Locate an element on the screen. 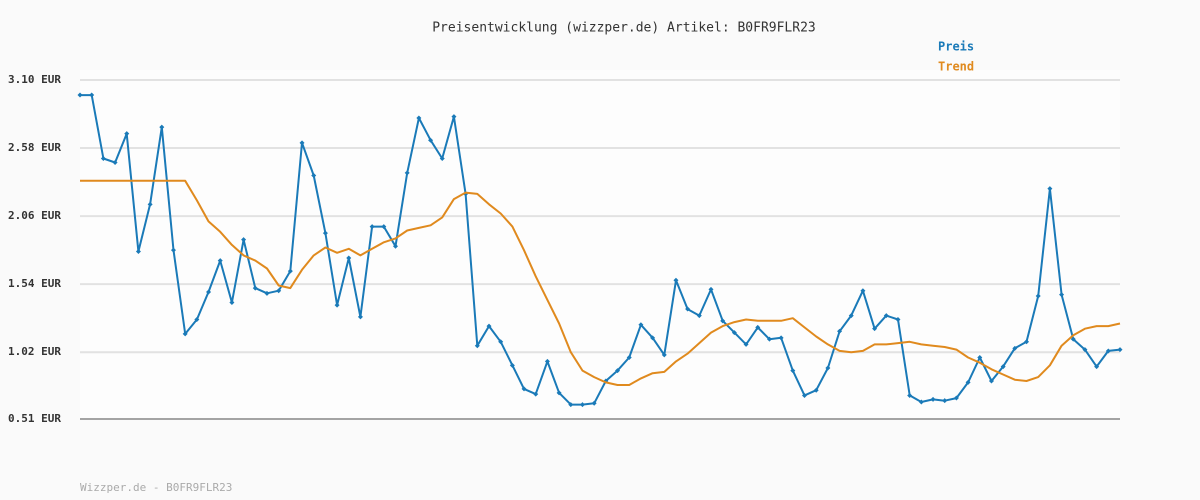 The height and width of the screenshot is (500, 1200). legend-label: Preis is located at coordinates (956, 47).